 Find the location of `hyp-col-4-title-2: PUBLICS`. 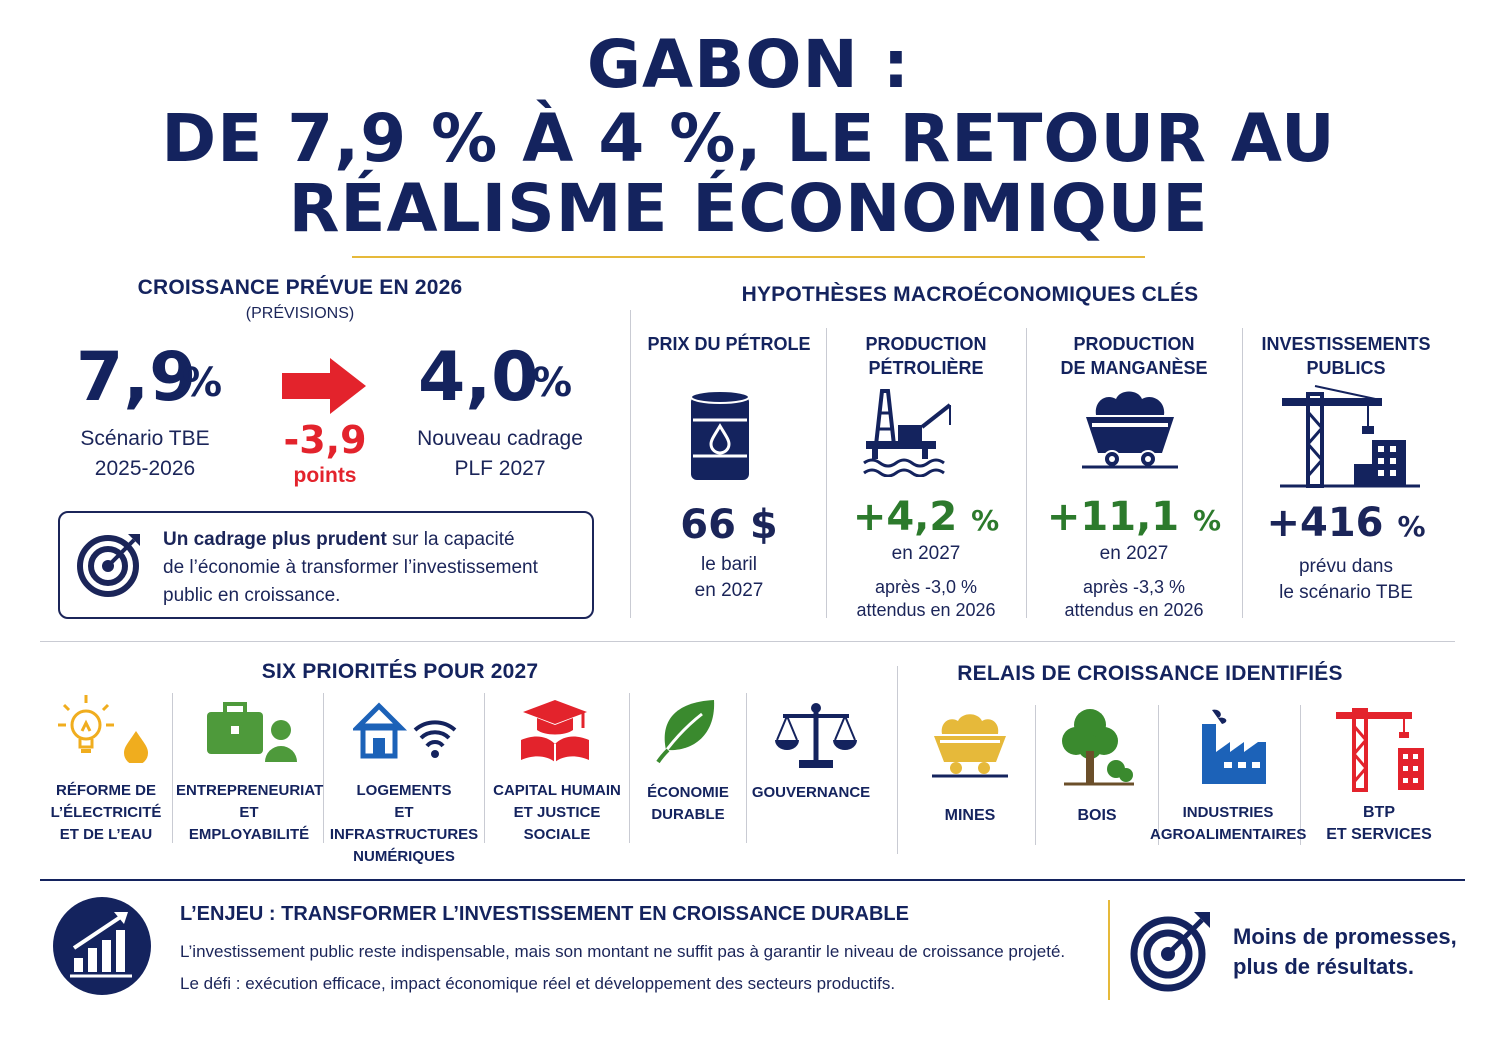

hyp-col-4-title-2: PUBLICS is located at coordinates (1346, 368).